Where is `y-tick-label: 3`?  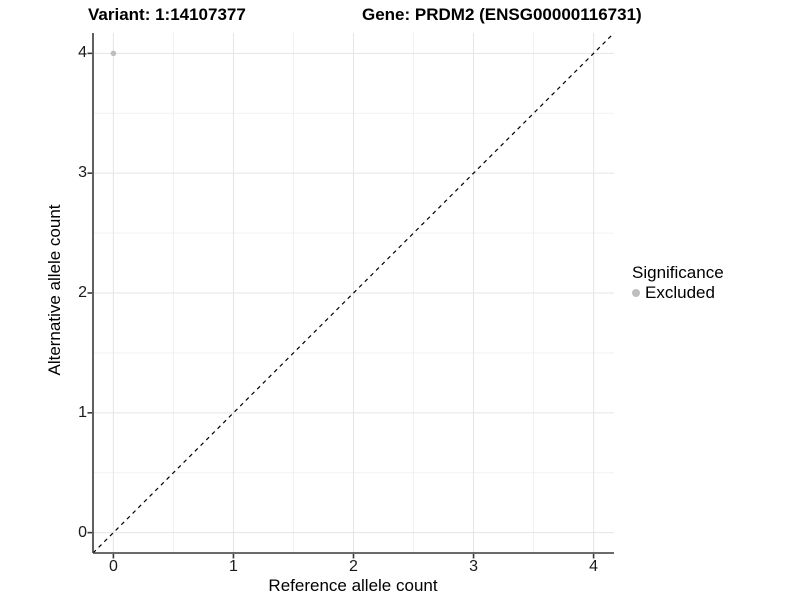
y-tick-label: 3 is located at coordinates (82, 173).